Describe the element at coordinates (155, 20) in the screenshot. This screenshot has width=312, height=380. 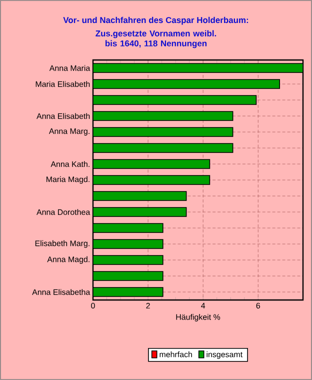
I see `chart-title: Vor- und Nachfahren des Caspar Holderbaum:` at that location.